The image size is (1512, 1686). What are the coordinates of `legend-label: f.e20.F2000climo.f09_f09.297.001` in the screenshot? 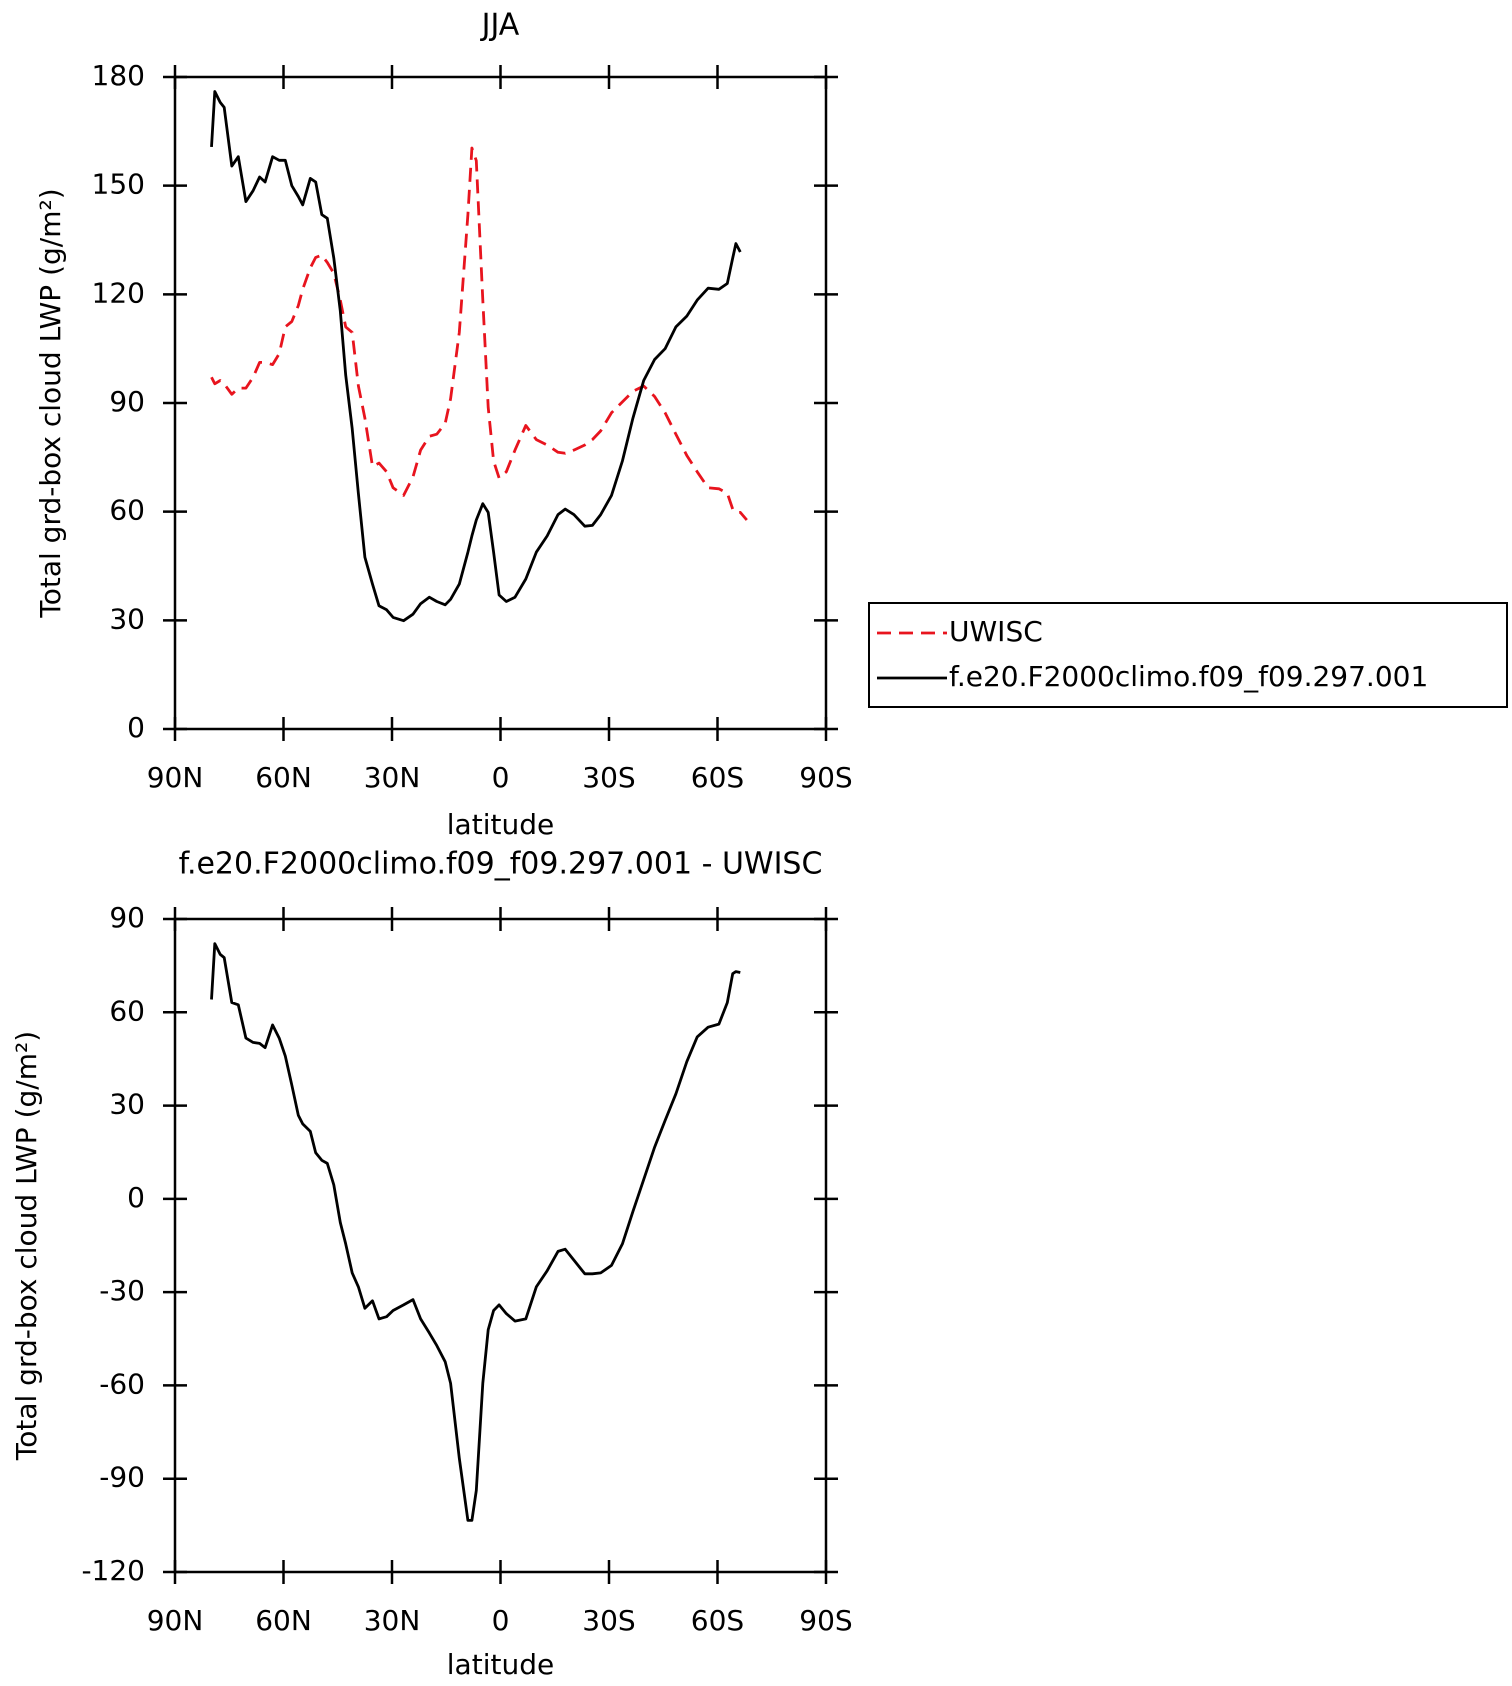 It's located at (1188, 676).